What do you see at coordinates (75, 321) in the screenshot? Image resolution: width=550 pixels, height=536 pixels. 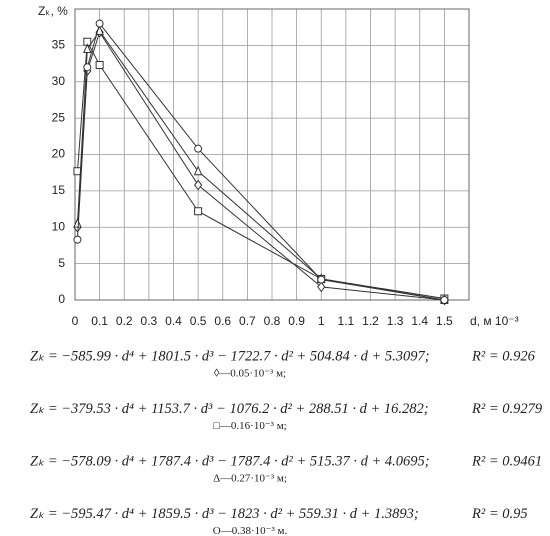 I see `x-tick-label: 0` at bounding box center [75, 321].